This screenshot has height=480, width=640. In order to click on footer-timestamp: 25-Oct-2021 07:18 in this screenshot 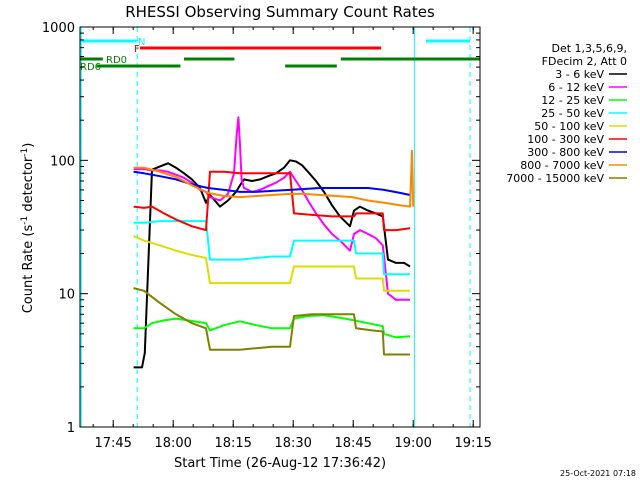, I will do `click(598, 473)`.